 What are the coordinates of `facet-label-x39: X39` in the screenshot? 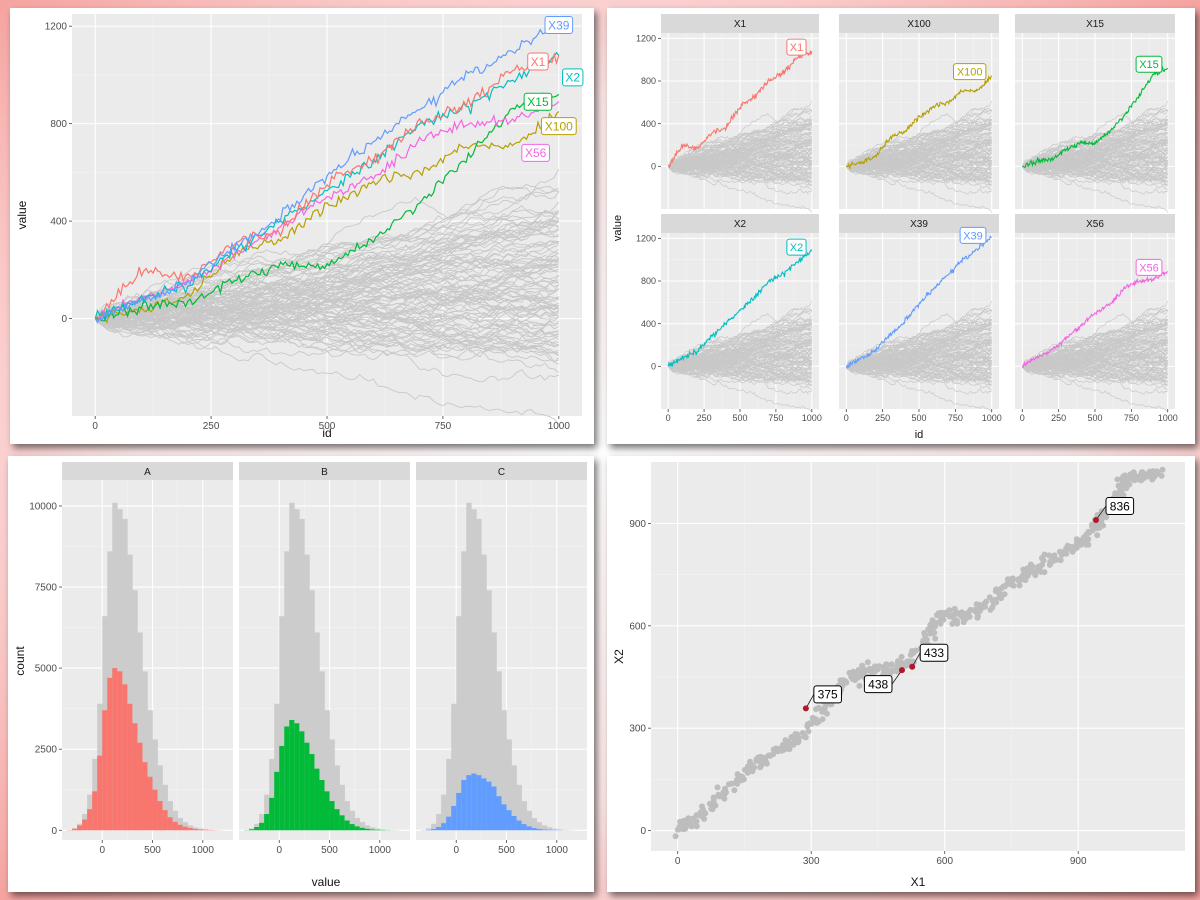 It's located at (973, 235).